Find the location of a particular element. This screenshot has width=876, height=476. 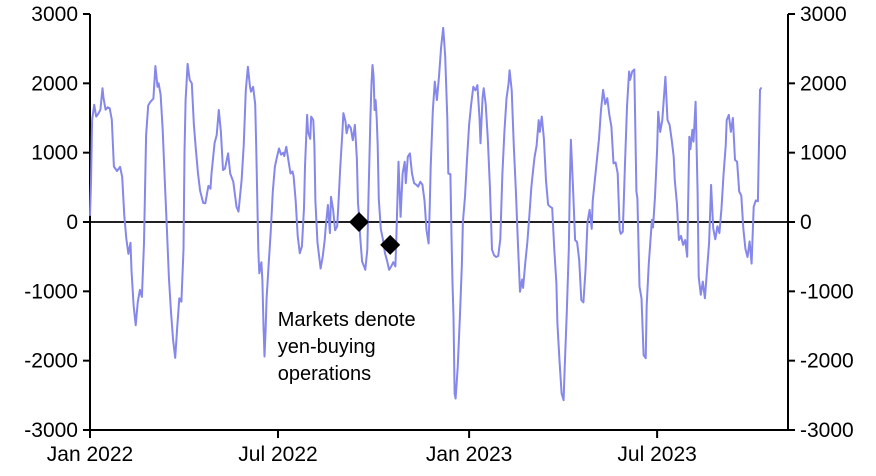

y-axis-left-tick-label: 0 is located at coordinates (72, 222).